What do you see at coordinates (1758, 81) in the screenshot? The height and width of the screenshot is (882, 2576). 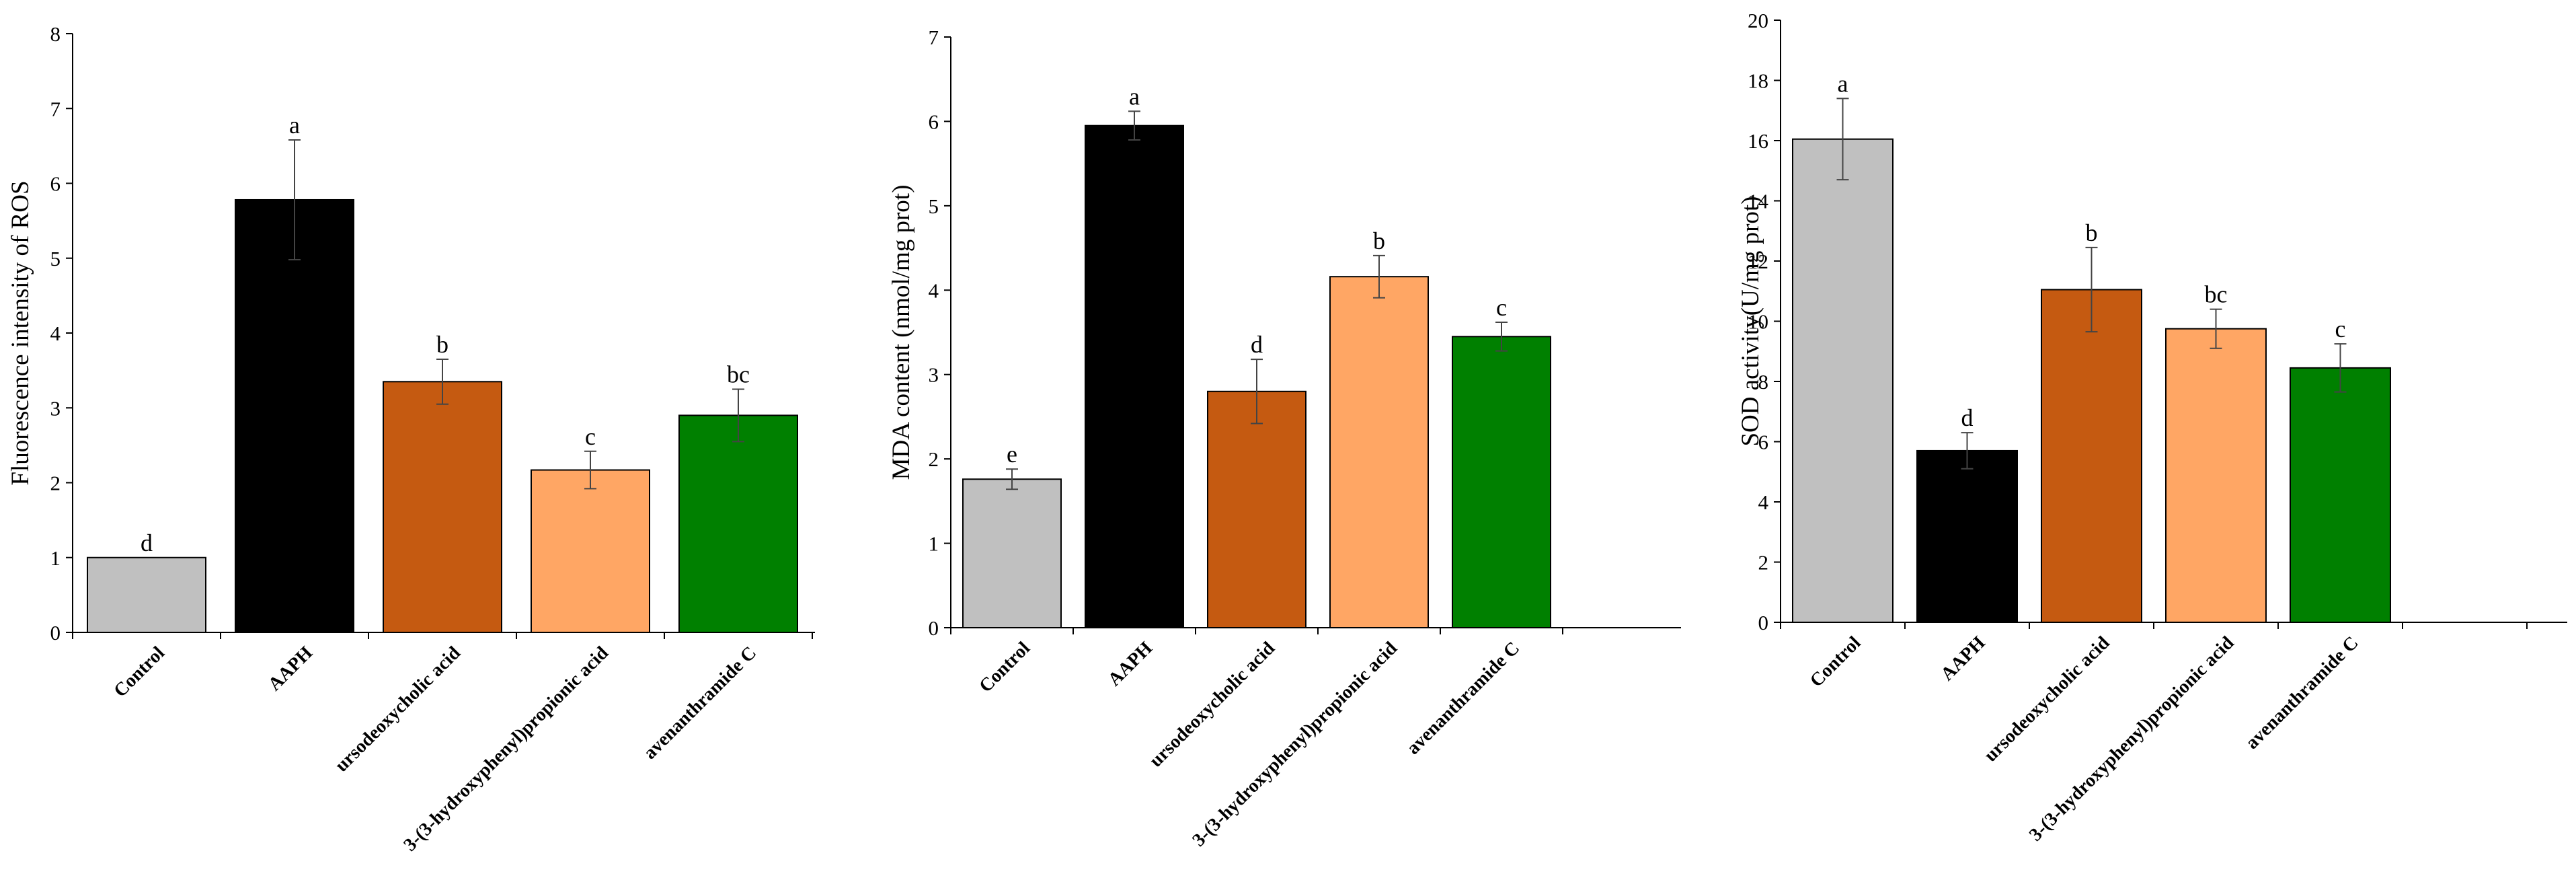 I see `y-tick-label: 18` at bounding box center [1758, 81].